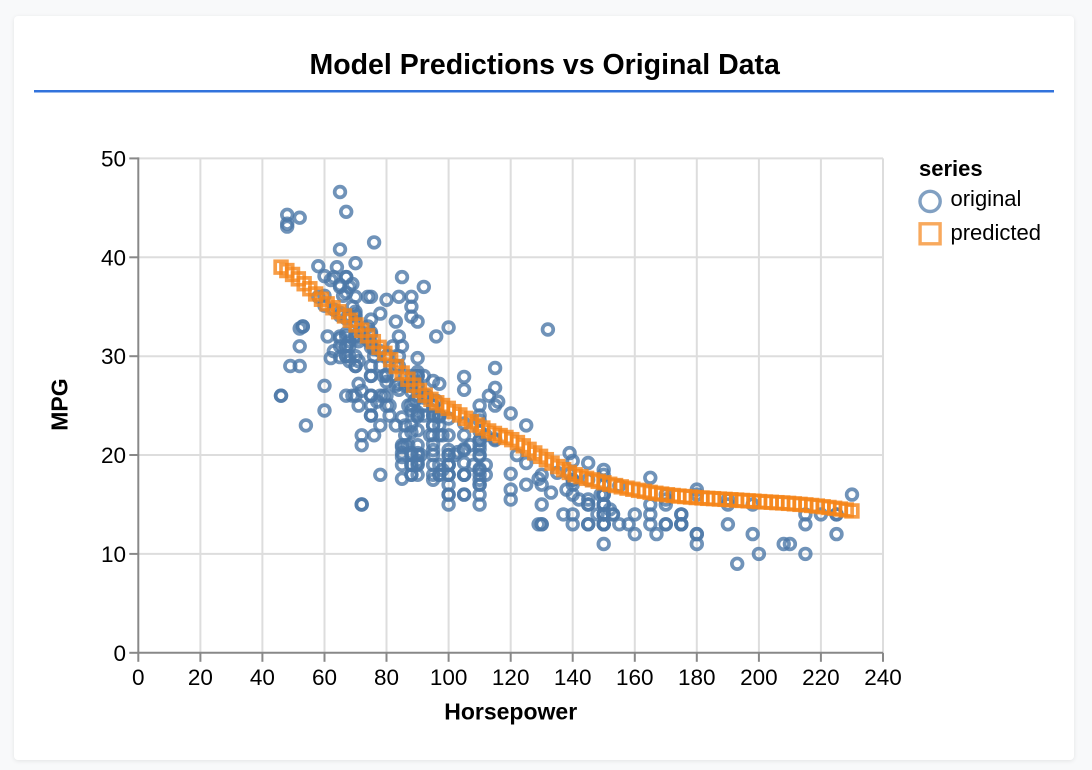  I want to click on svg-text: 80, so click(386, 677).